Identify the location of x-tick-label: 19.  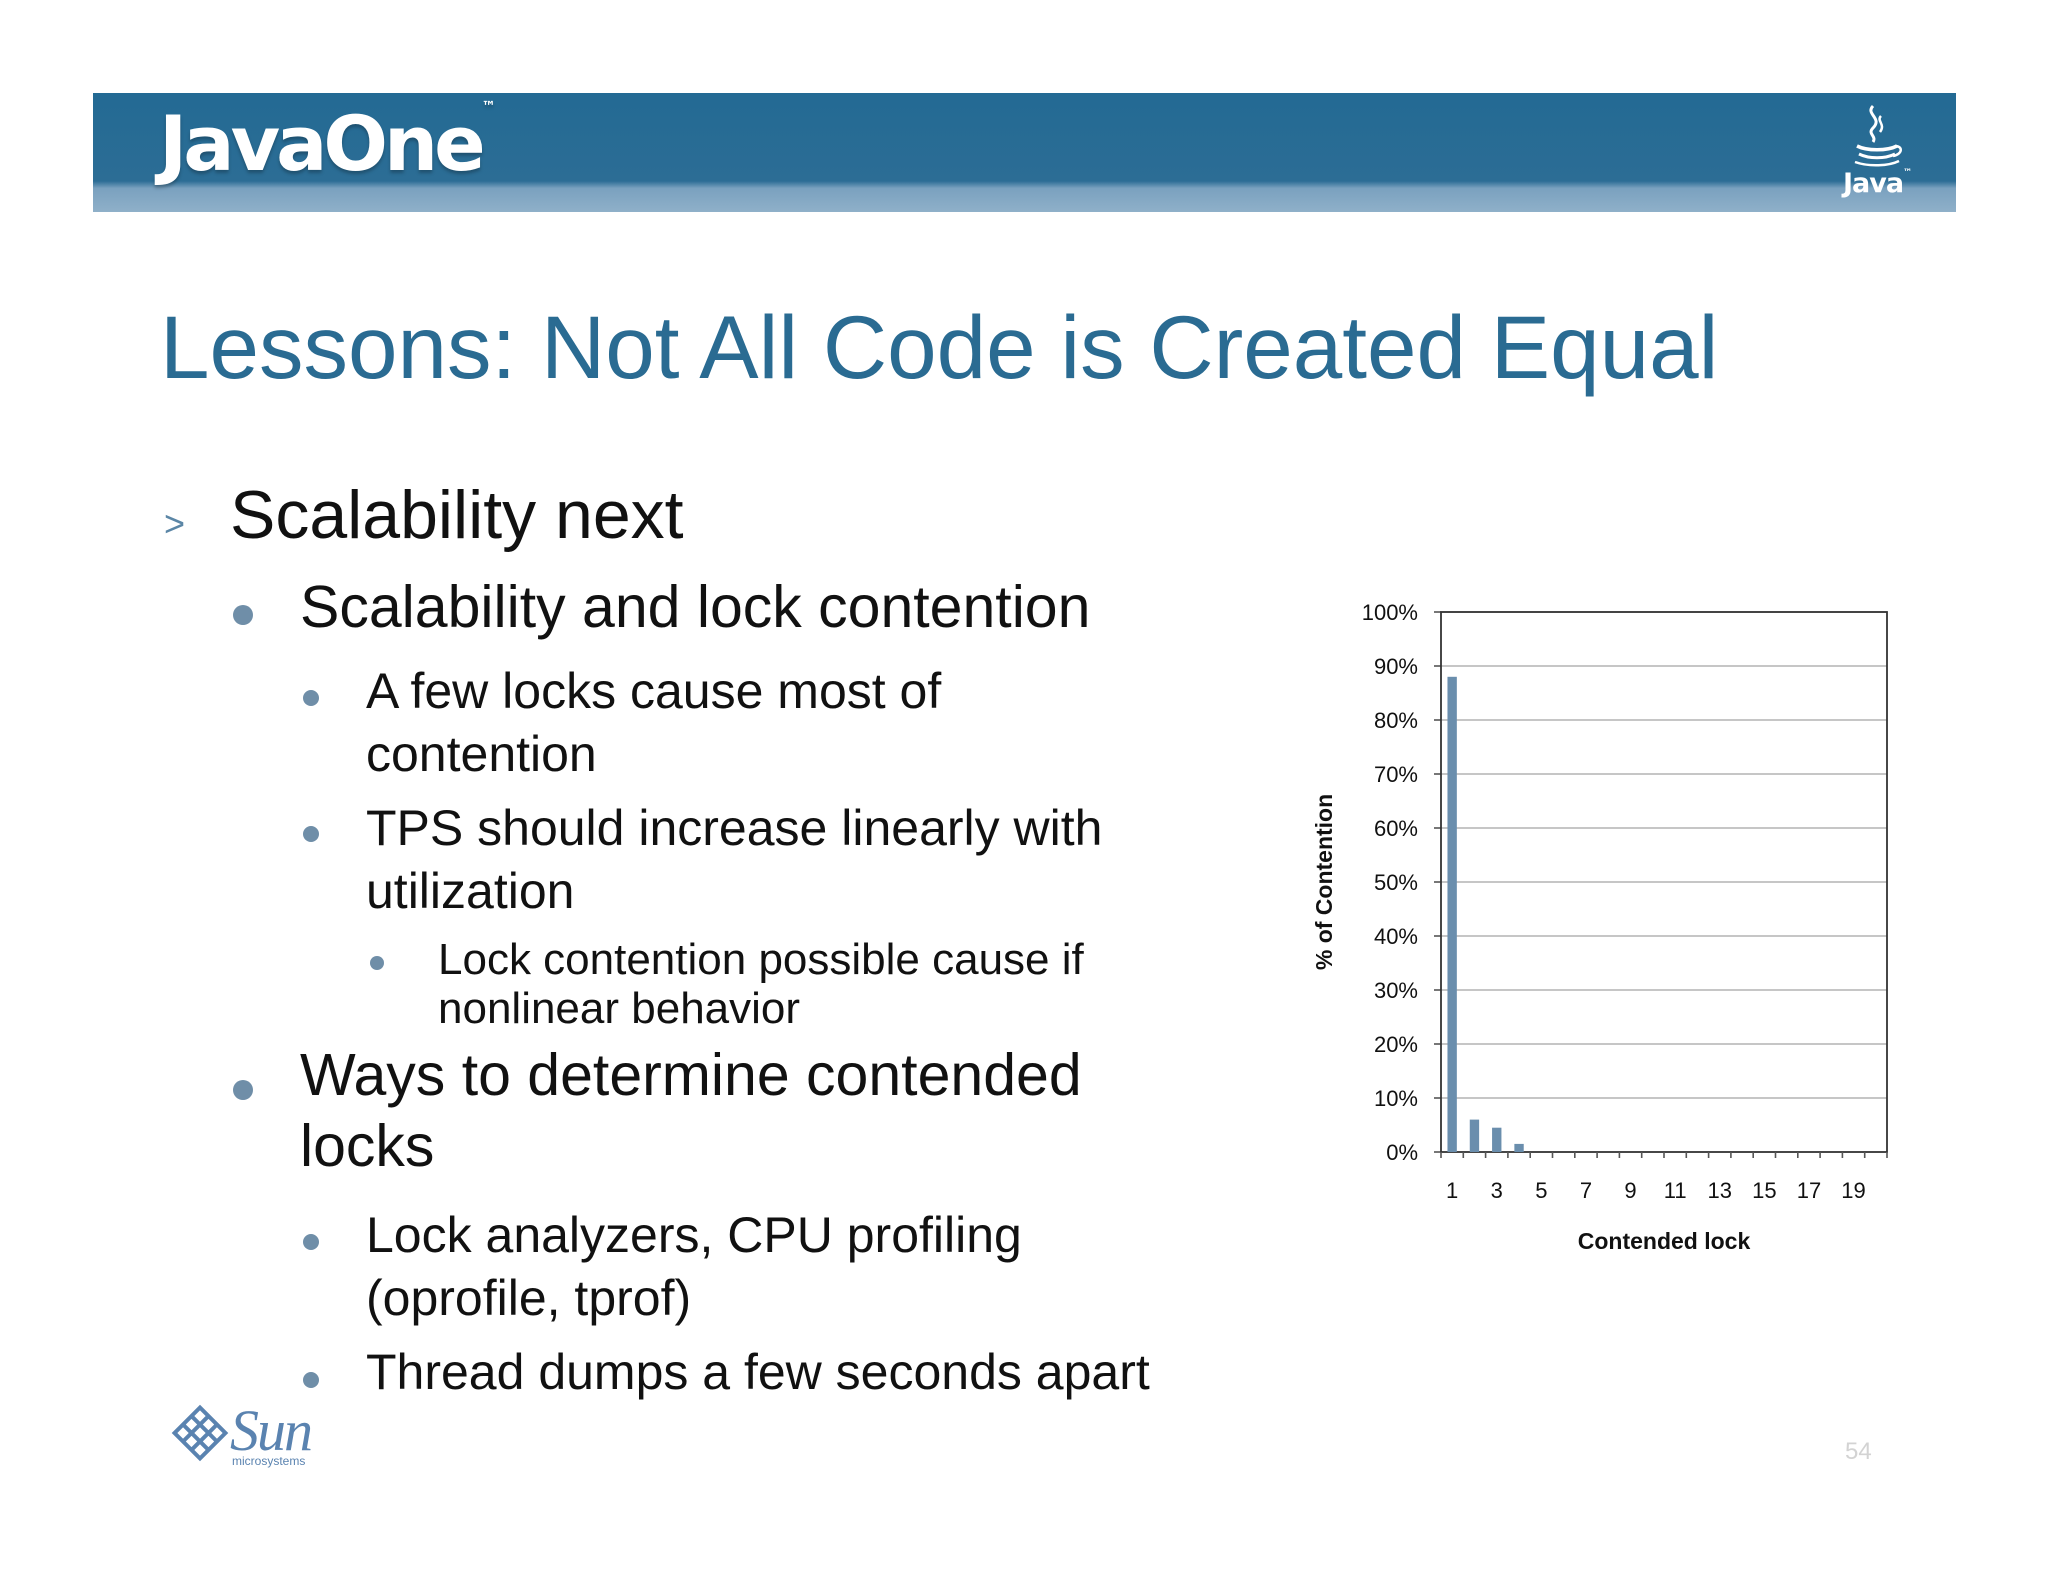
(1853, 1190).